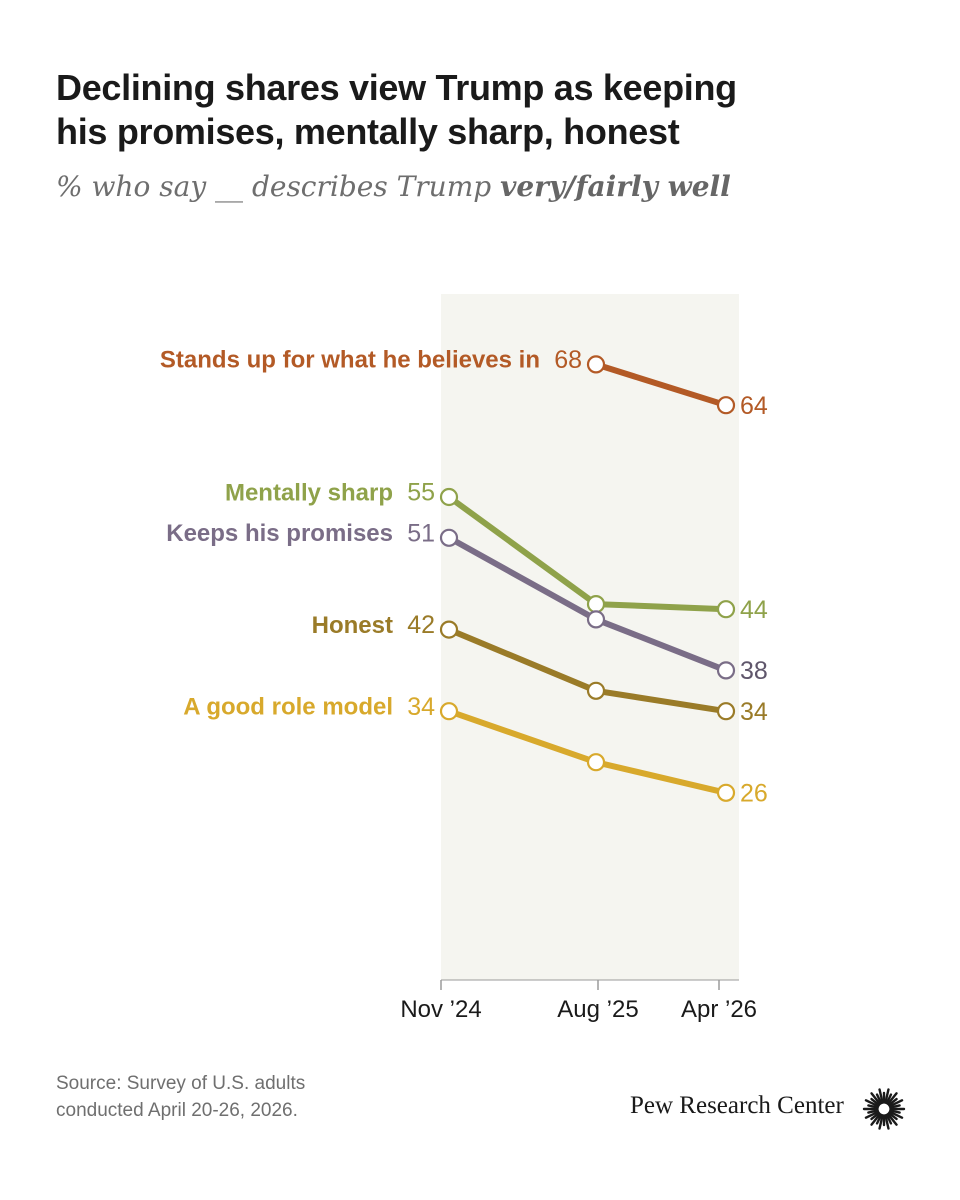  I want to click on series-start-value: 55, so click(421, 493).